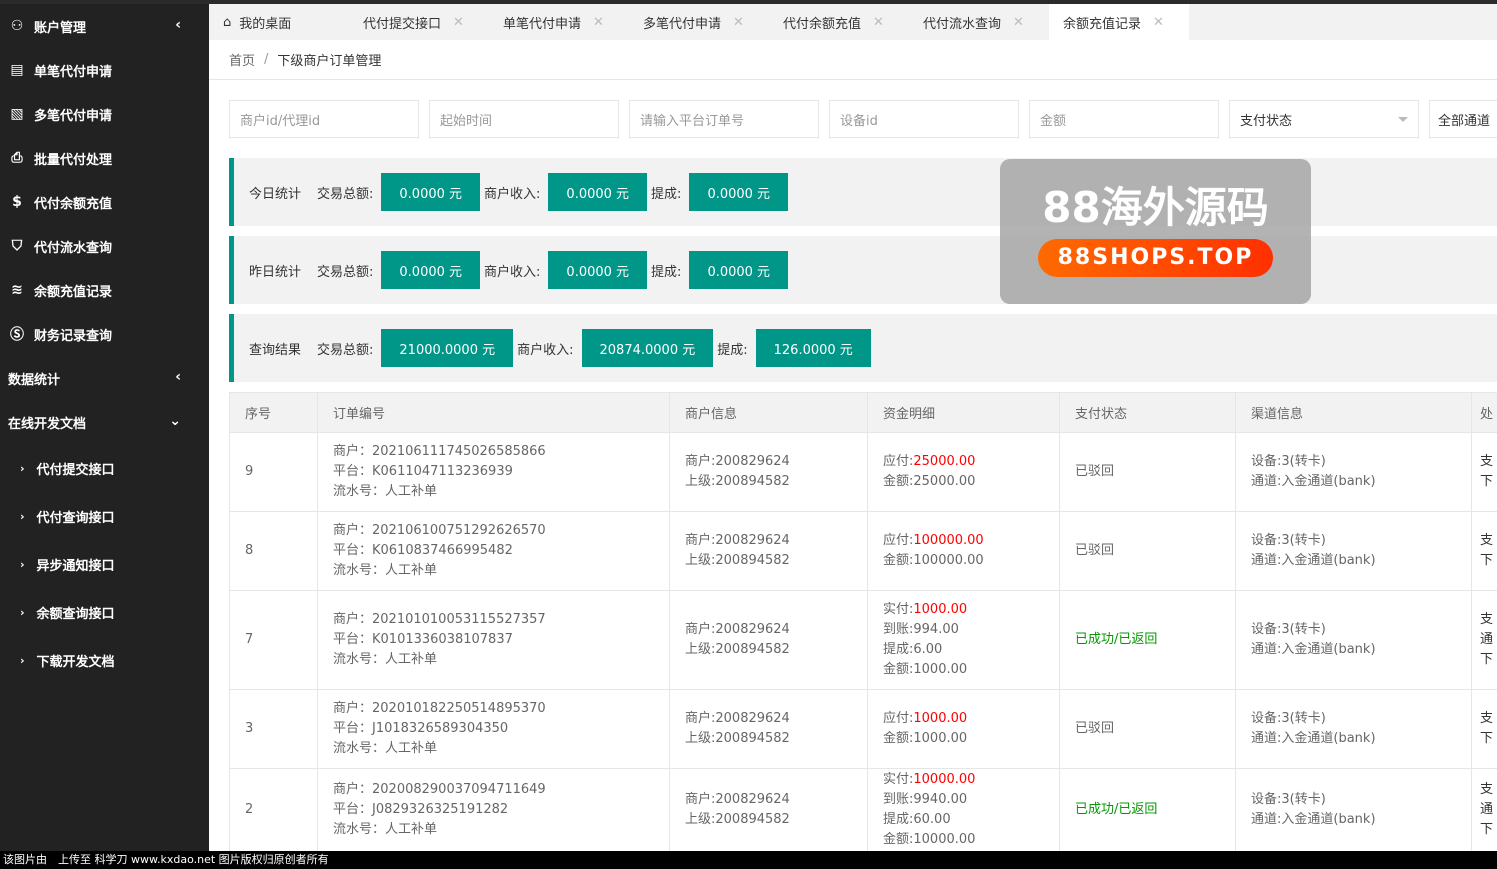 This screenshot has height=869, width=1497. Describe the element at coordinates (929, 461) in the screenshot. I see `funds-line: 应付:25000.00` at that location.